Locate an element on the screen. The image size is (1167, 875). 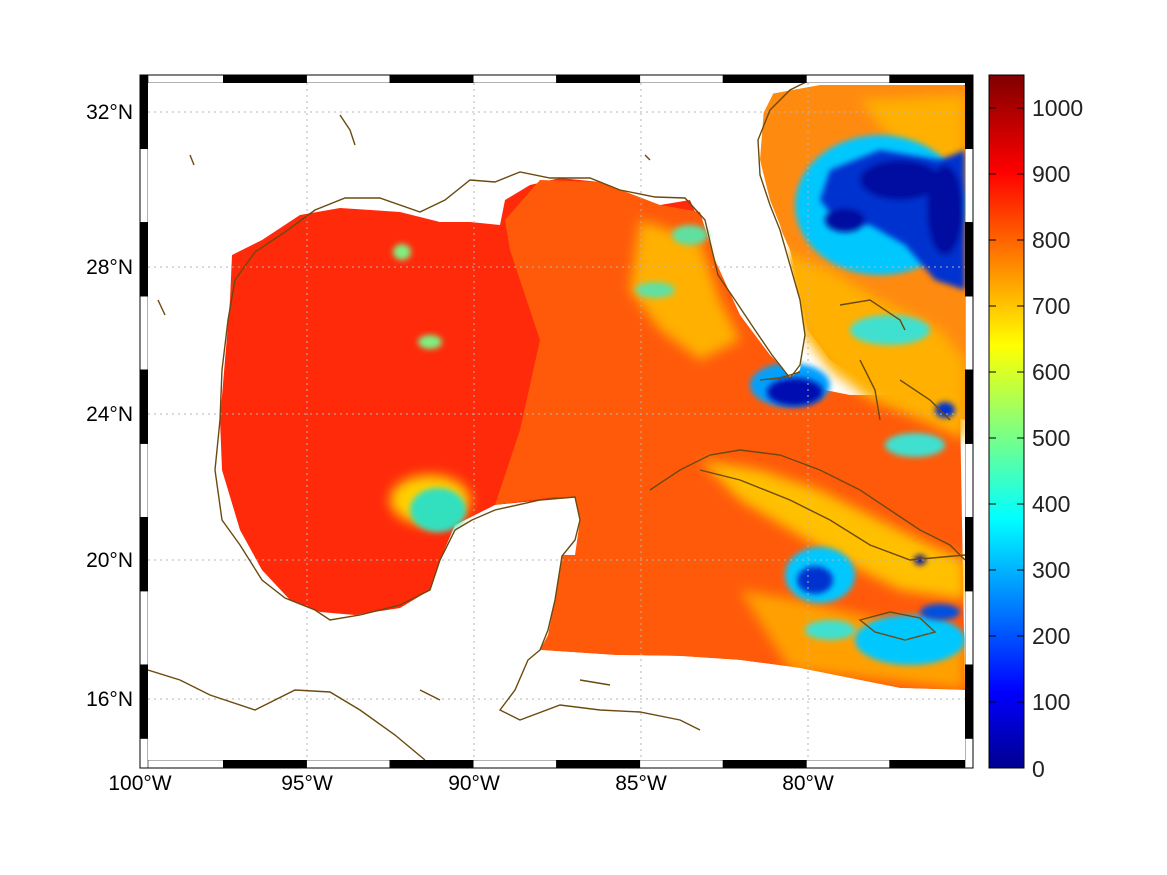
colorbar-label: 1000 is located at coordinates (1057, 108).